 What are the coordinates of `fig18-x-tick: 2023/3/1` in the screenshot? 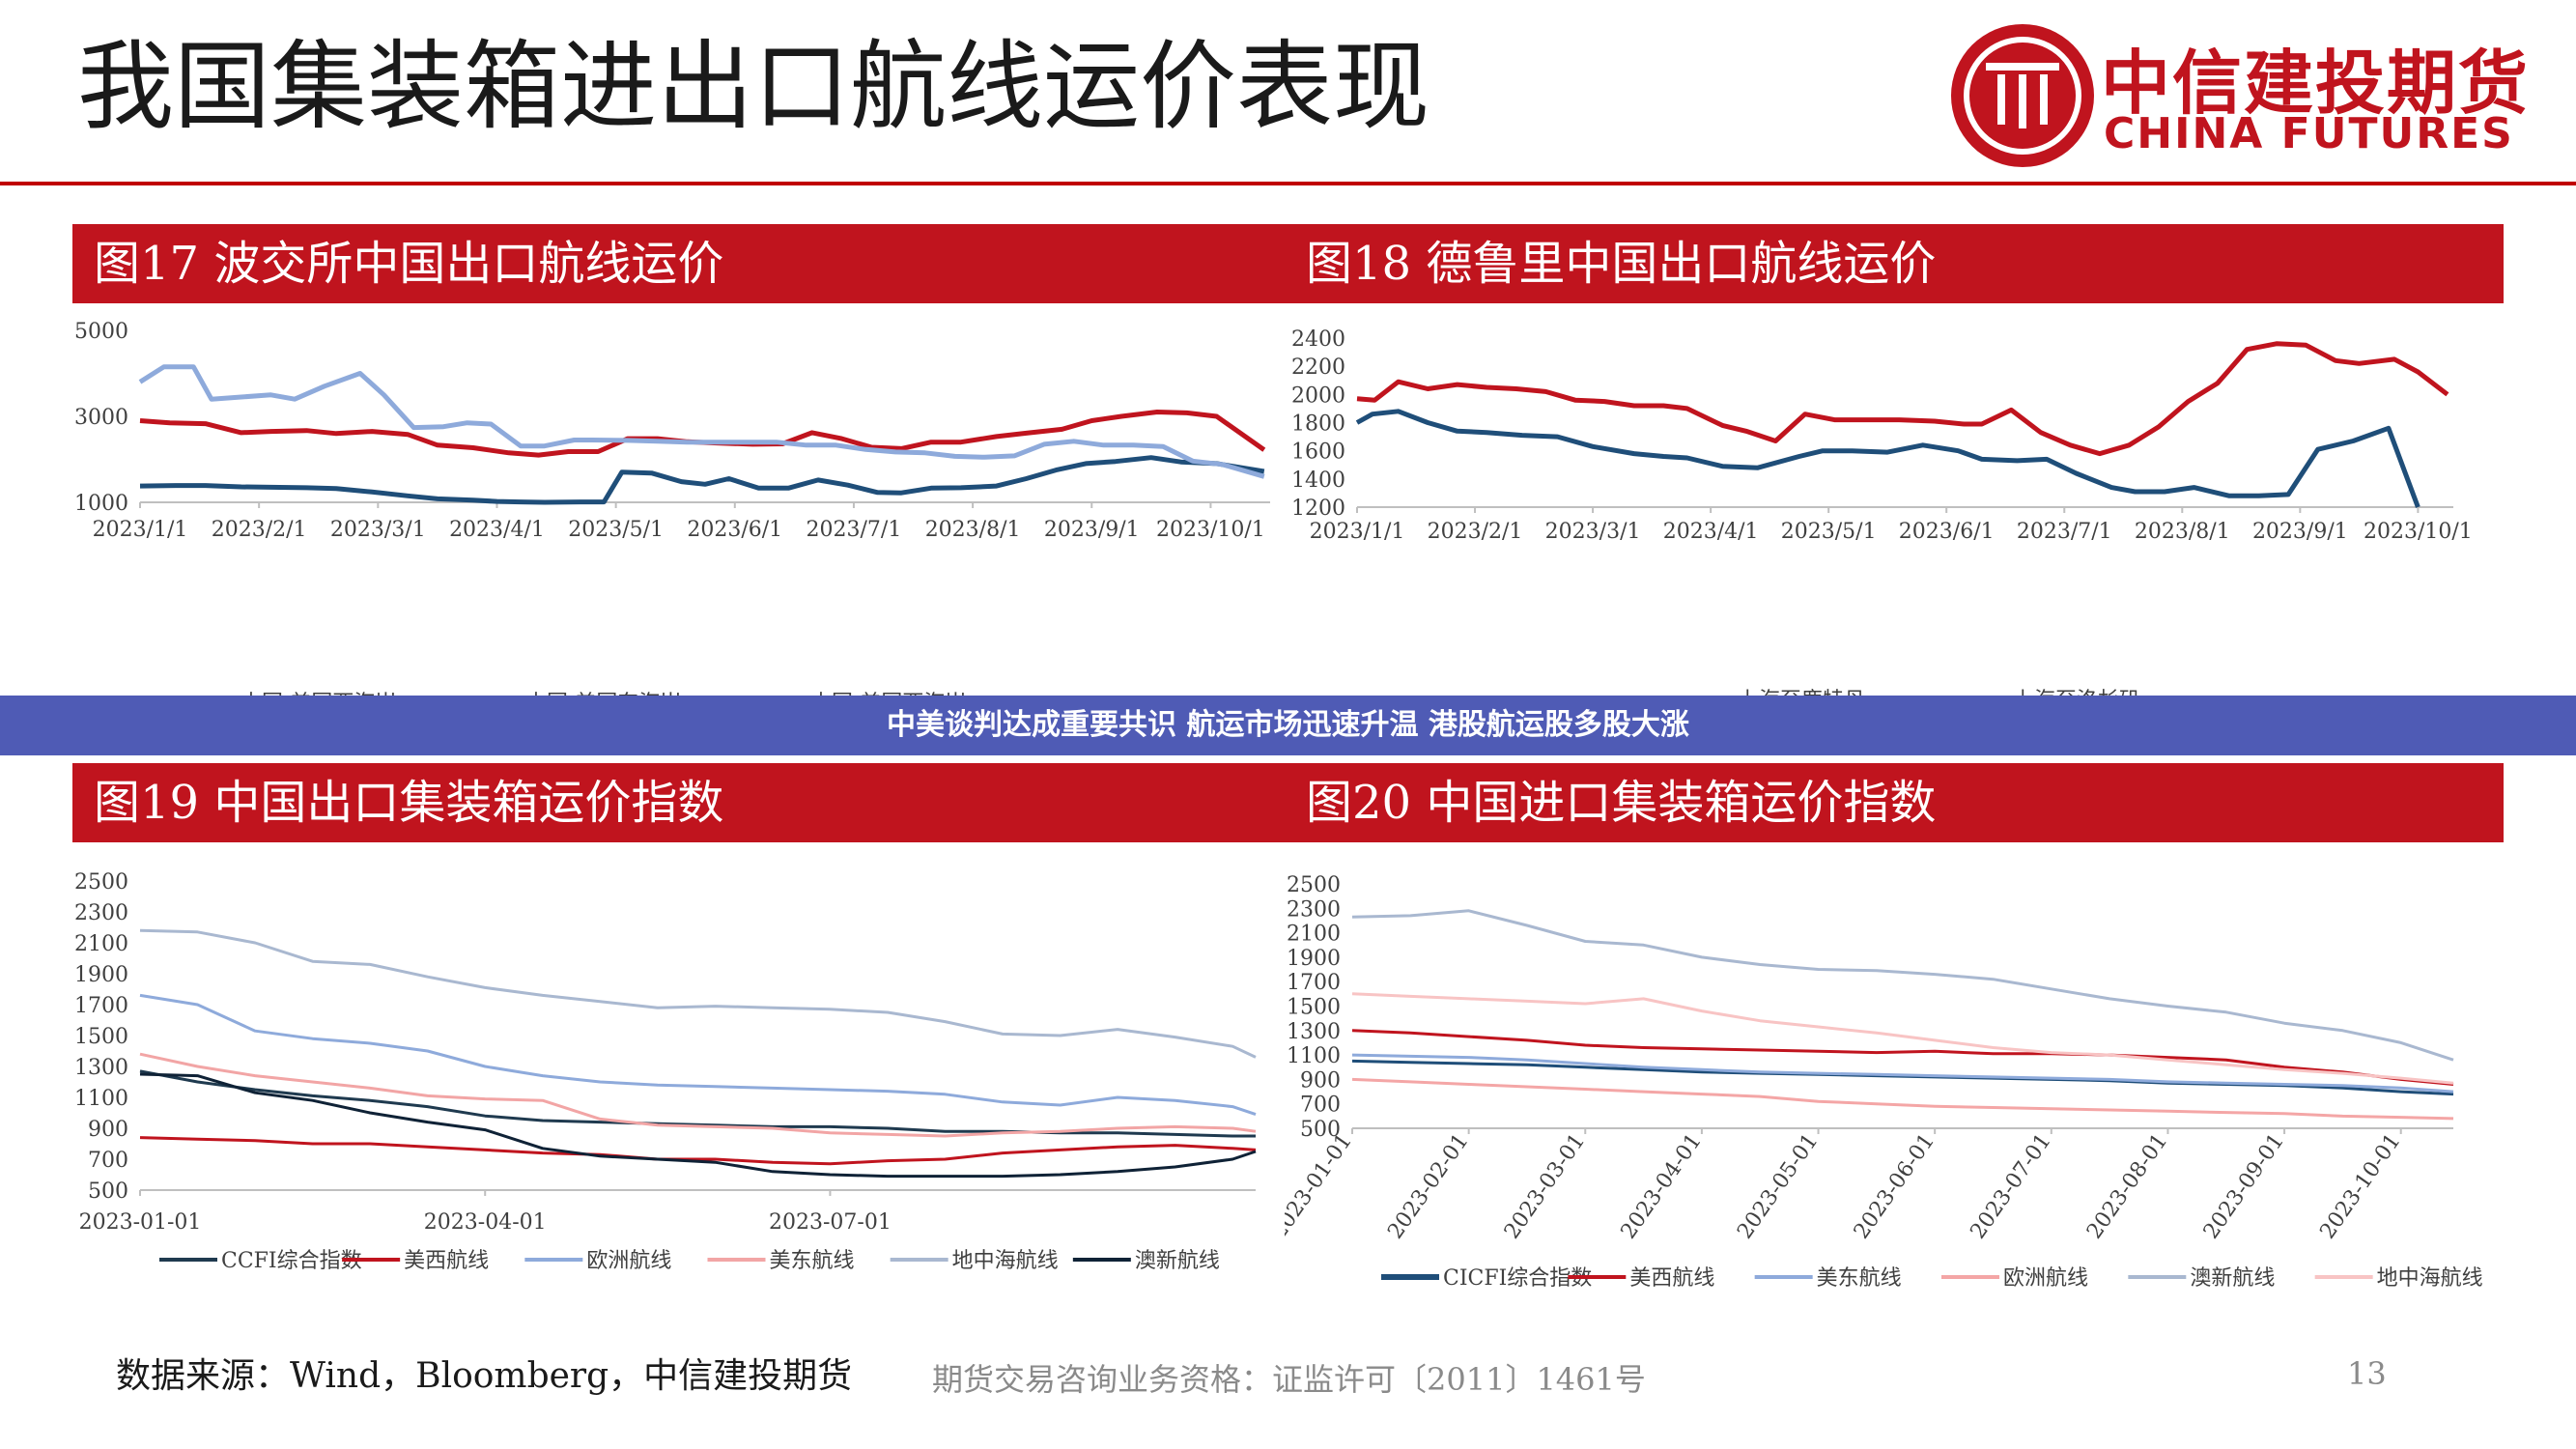 It's located at (1593, 532).